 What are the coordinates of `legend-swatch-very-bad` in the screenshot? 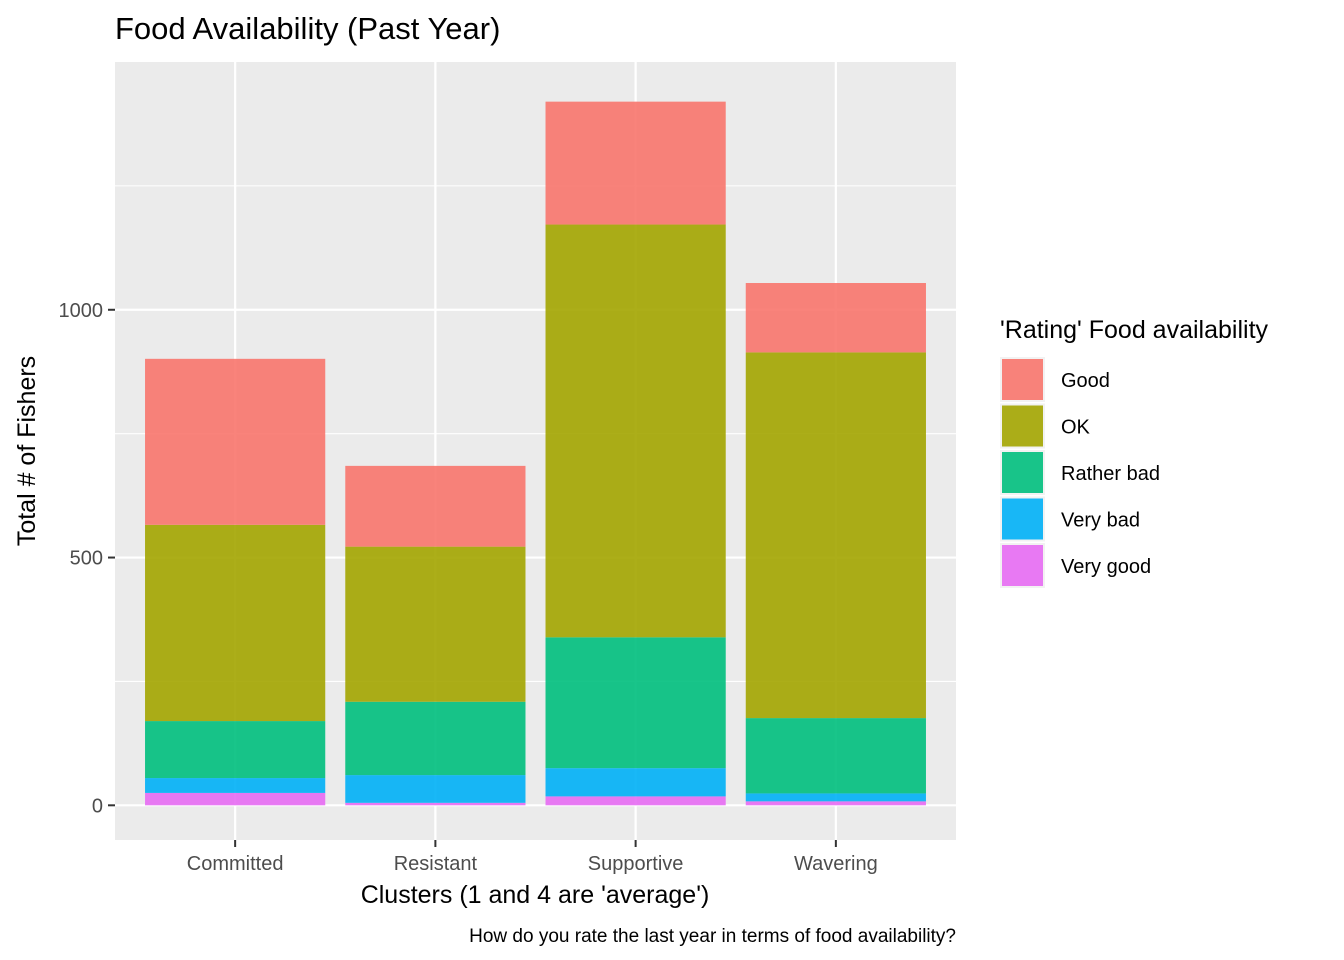 It's located at (1022, 519).